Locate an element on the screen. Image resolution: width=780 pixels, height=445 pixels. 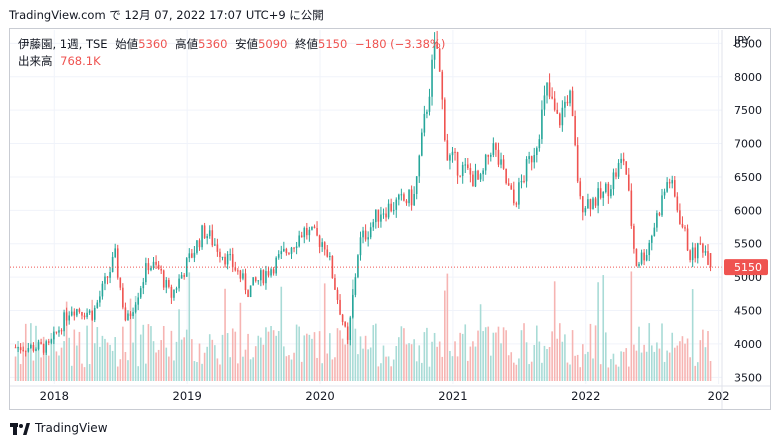
footer-brand: TradingView is located at coordinates (59, 428).